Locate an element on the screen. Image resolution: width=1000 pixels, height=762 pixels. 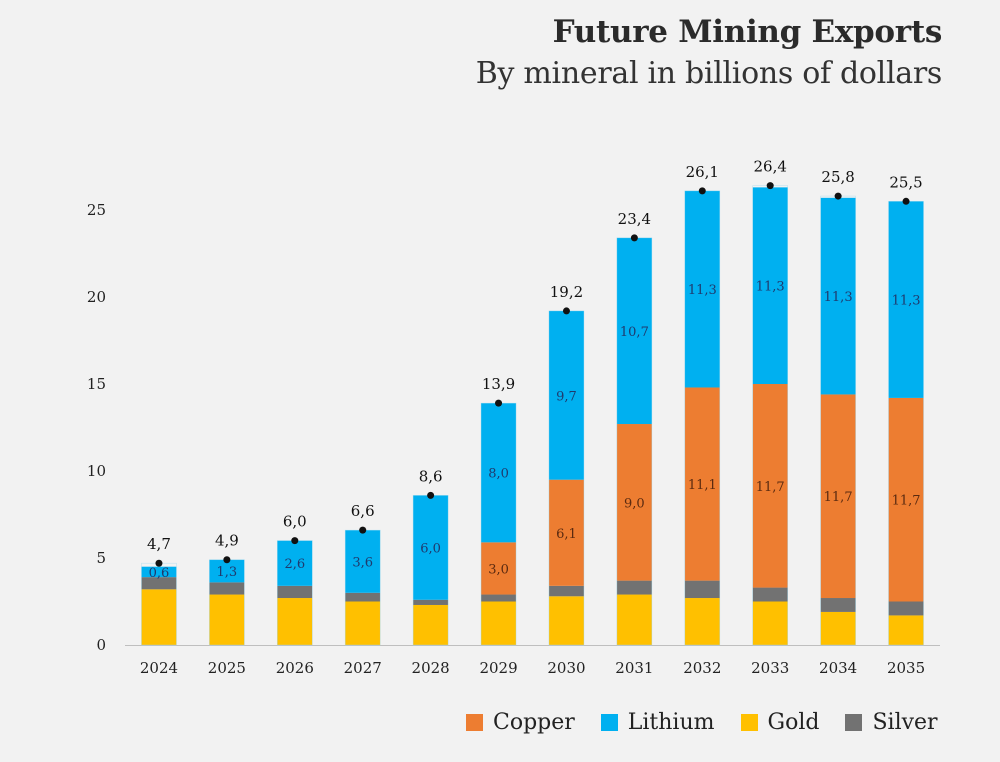
total-label-2025: 4,9 is located at coordinates (227, 541).